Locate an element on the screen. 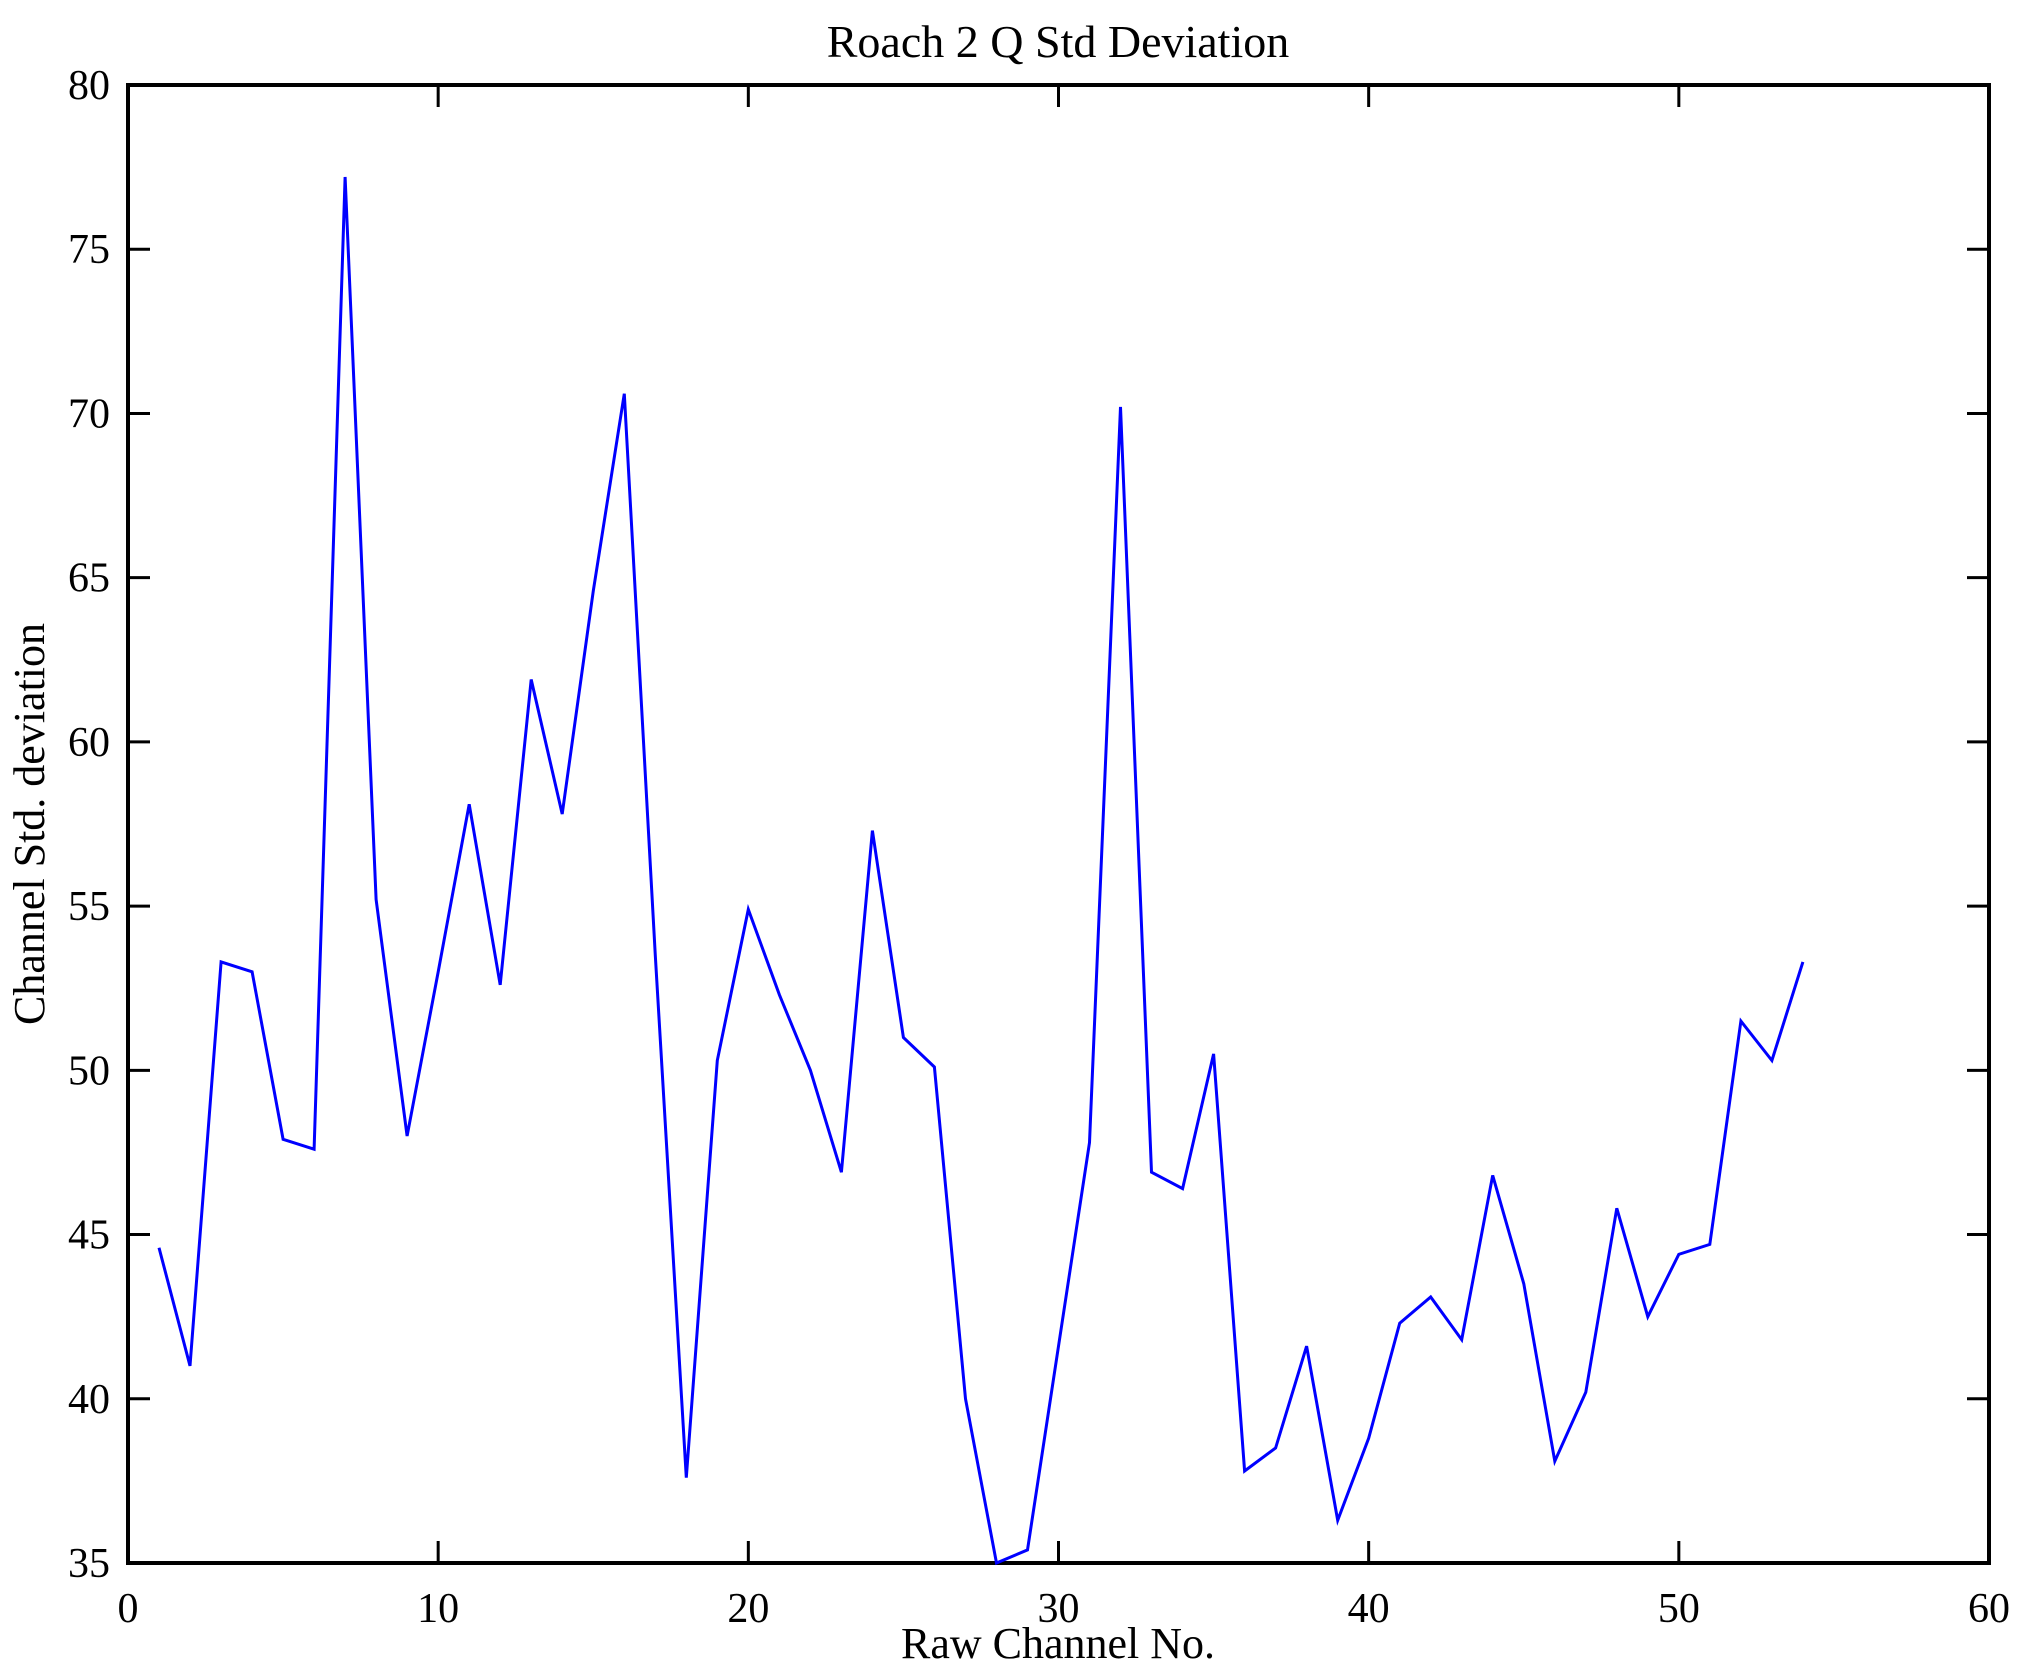 Image resolution: width=2025 pixels, height=1671 pixels. y-tick-label: 75 is located at coordinates (89, 250).